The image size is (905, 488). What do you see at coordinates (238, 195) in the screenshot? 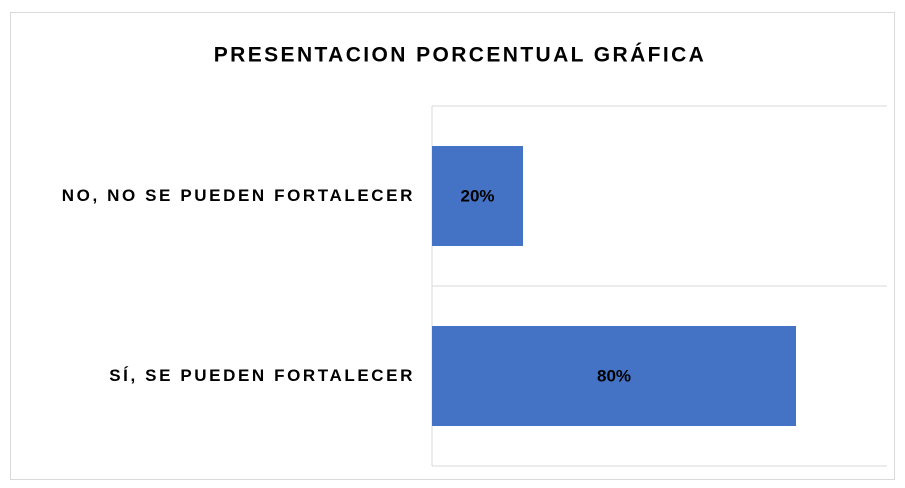
I see `y-tick-label: NO, NO SE PUEDEN FORTALECER` at bounding box center [238, 195].